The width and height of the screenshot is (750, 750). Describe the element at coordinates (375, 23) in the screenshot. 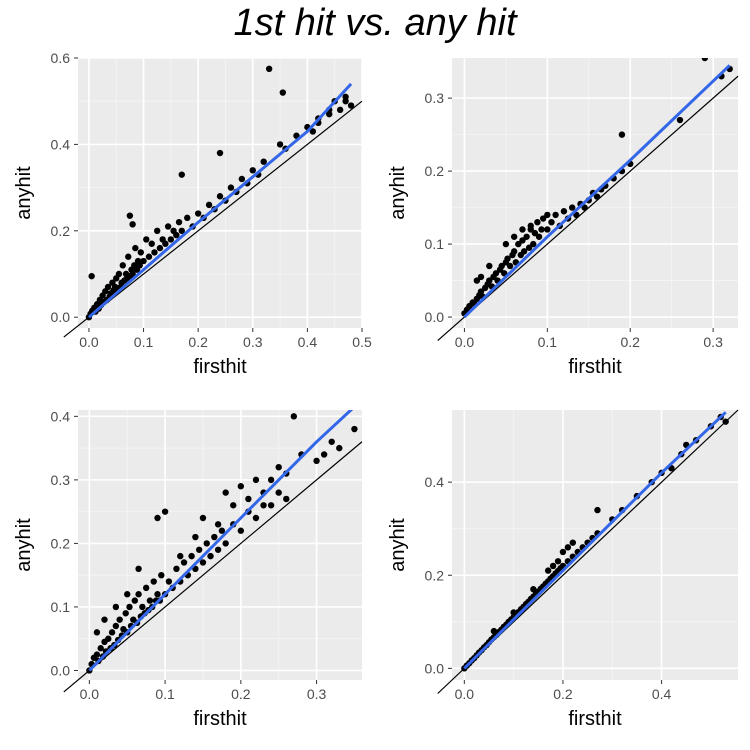

I see `figure-title: 1st hit vs. any hit` at that location.